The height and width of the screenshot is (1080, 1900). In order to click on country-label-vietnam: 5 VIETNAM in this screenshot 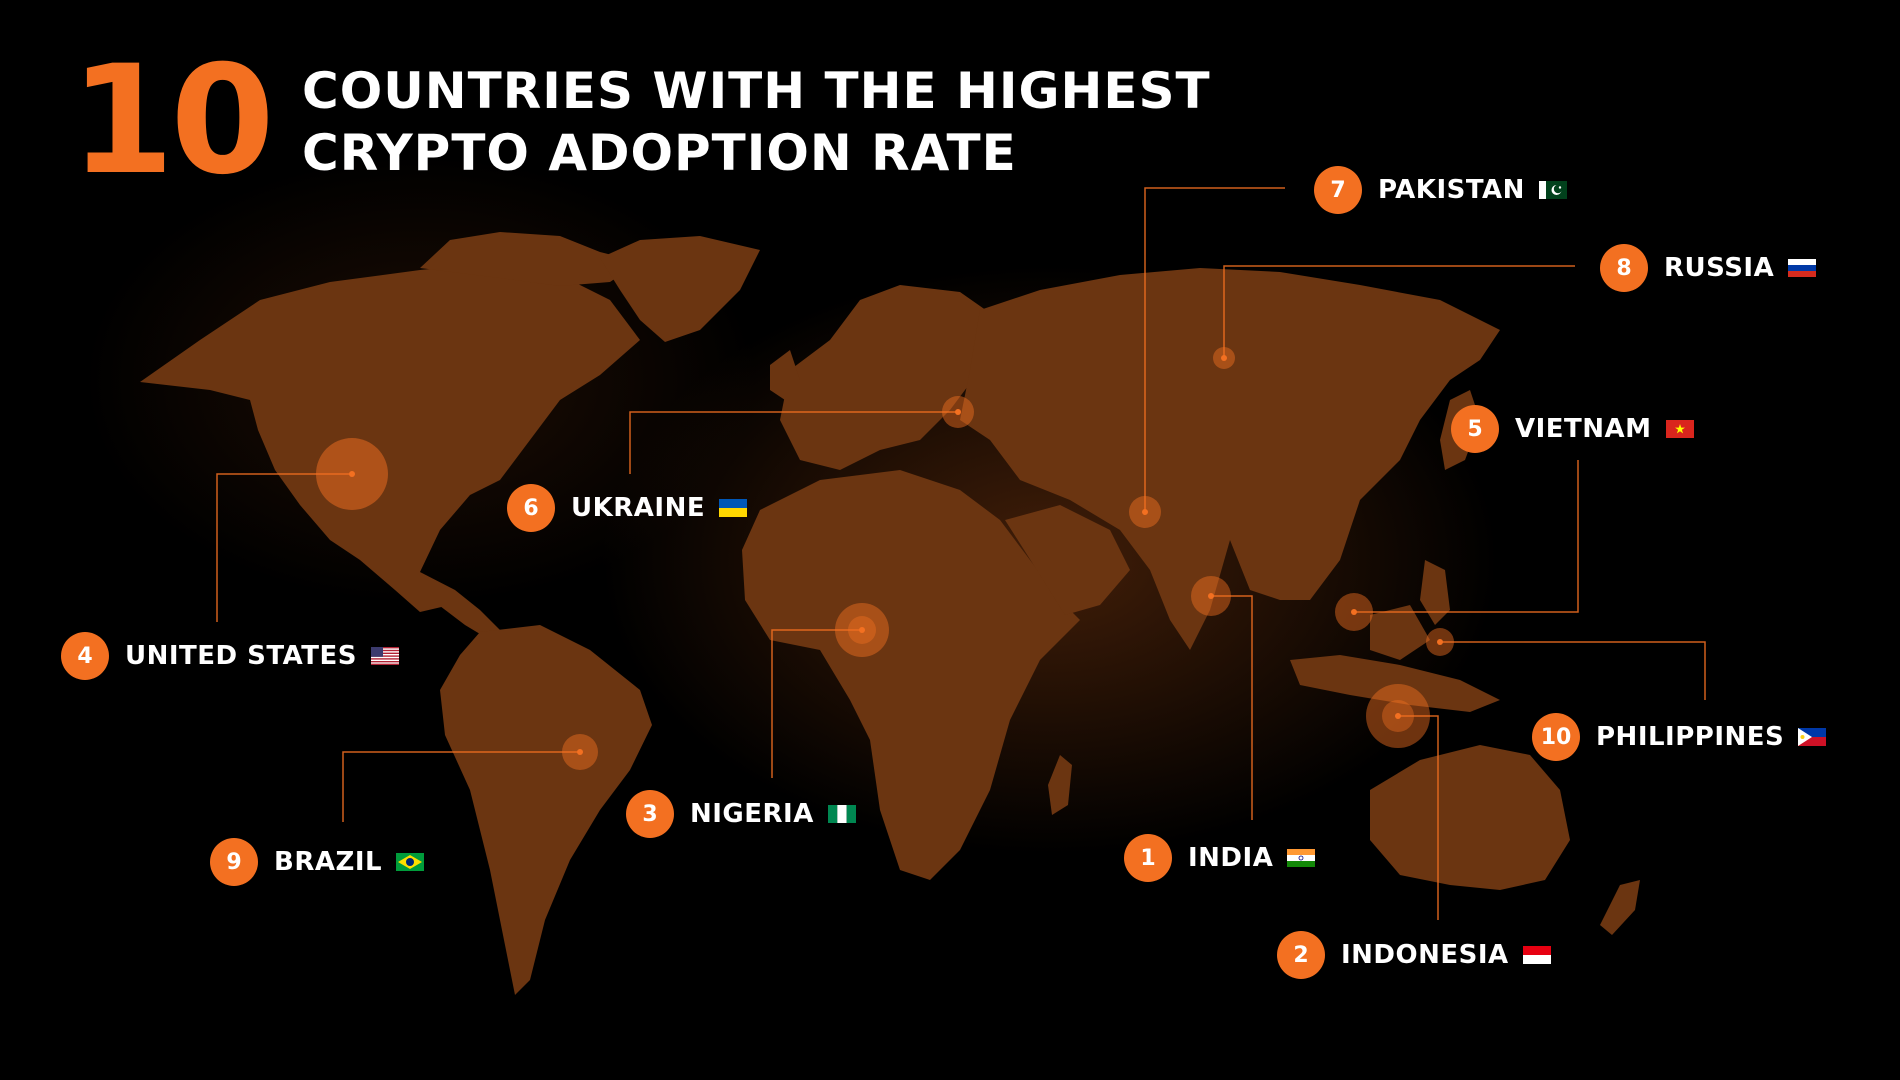, I will do `click(1572, 429)`.